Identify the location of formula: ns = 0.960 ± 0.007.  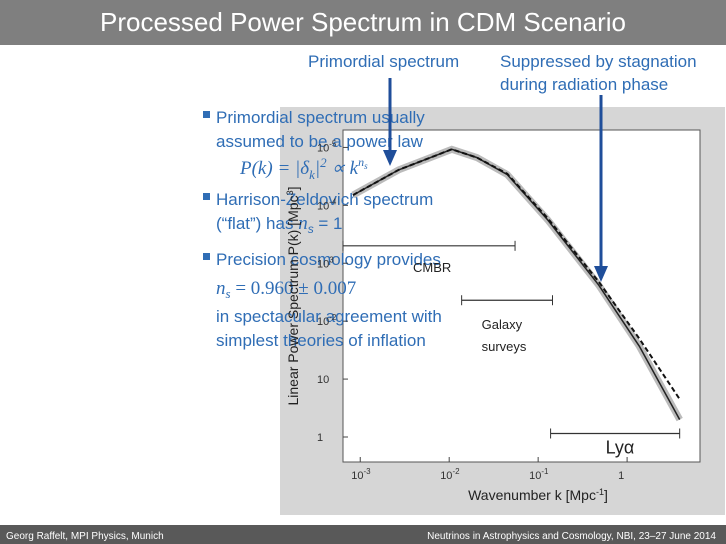
(286, 289).